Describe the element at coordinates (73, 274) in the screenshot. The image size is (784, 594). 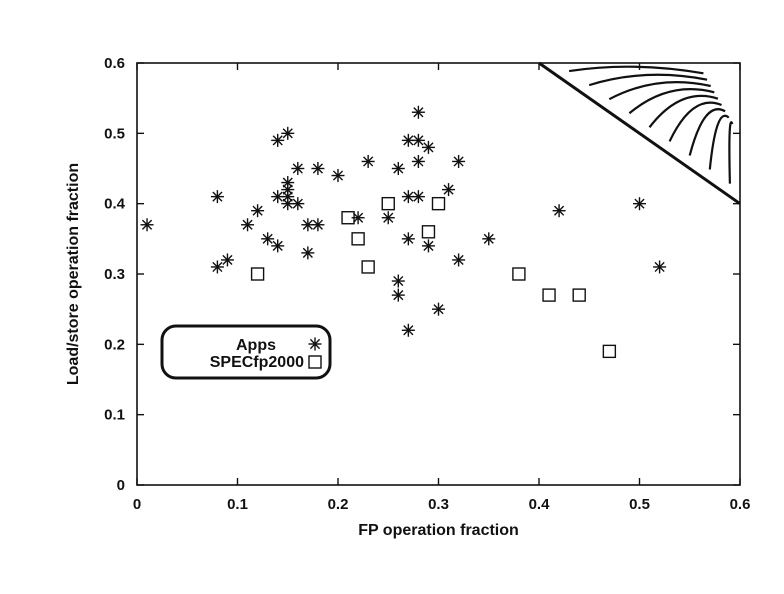
I see `y-axis-label: Load/store operation fraction` at that location.